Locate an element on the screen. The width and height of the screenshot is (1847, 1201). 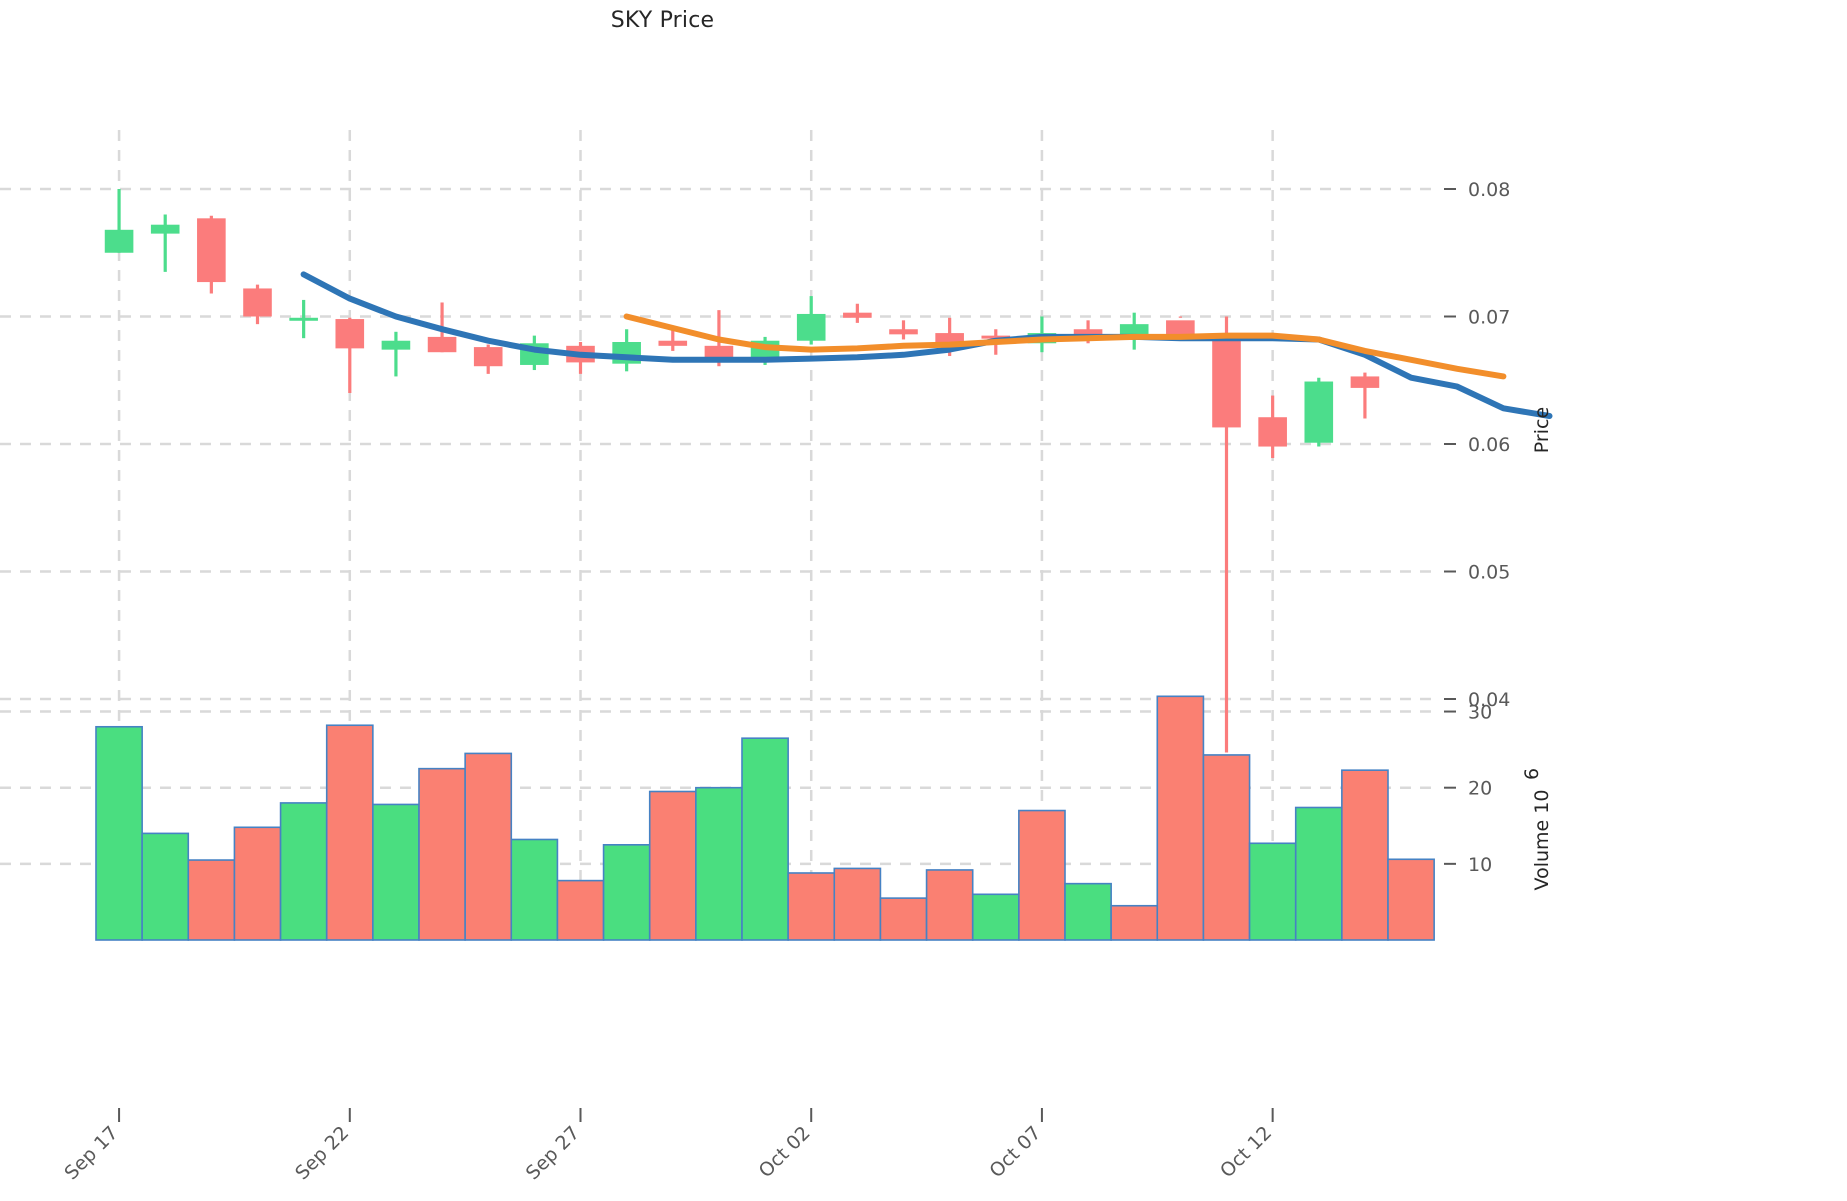
x-tick-label: Oct 12 is located at coordinates (1246, 1152).